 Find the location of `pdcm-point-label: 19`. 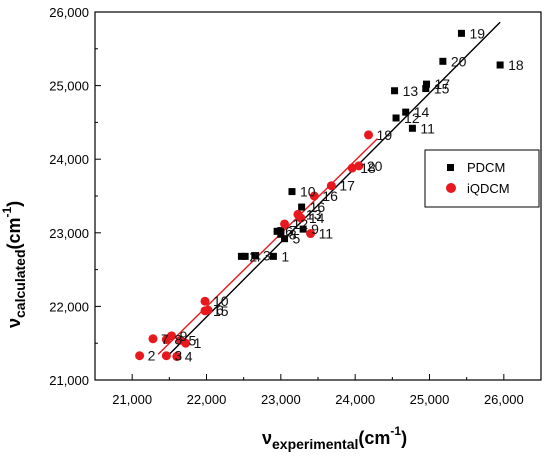

pdcm-point-label: 19 is located at coordinates (477, 33).